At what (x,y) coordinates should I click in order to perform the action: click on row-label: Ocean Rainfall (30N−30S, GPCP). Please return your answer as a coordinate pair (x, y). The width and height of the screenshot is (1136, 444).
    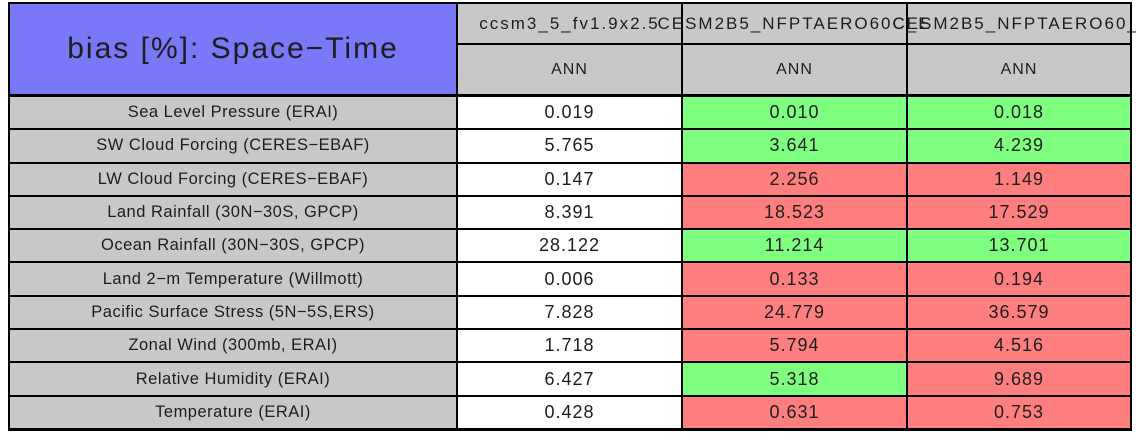
    Looking at the image, I should click on (234, 247).